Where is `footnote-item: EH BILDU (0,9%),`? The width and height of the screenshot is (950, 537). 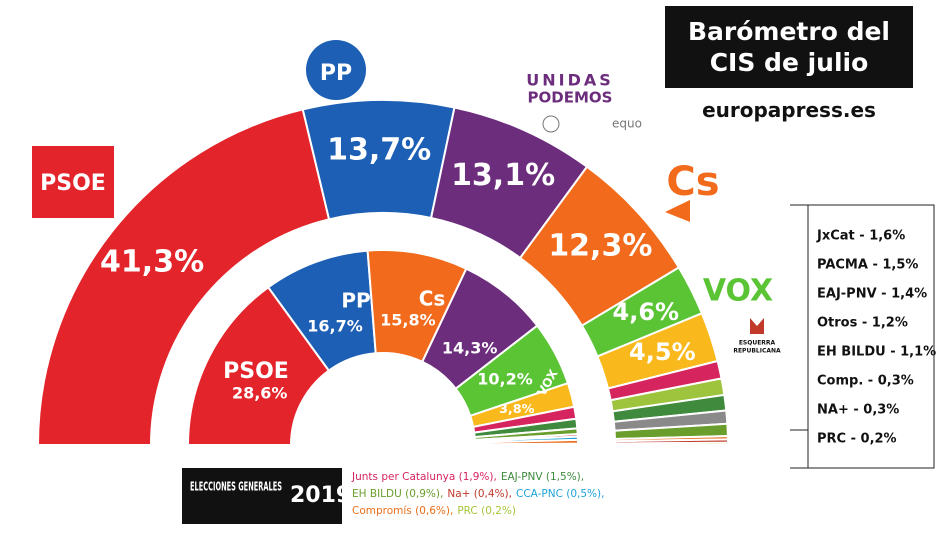 footnote-item: EH BILDU (0,9%), is located at coordinates (397, 494).